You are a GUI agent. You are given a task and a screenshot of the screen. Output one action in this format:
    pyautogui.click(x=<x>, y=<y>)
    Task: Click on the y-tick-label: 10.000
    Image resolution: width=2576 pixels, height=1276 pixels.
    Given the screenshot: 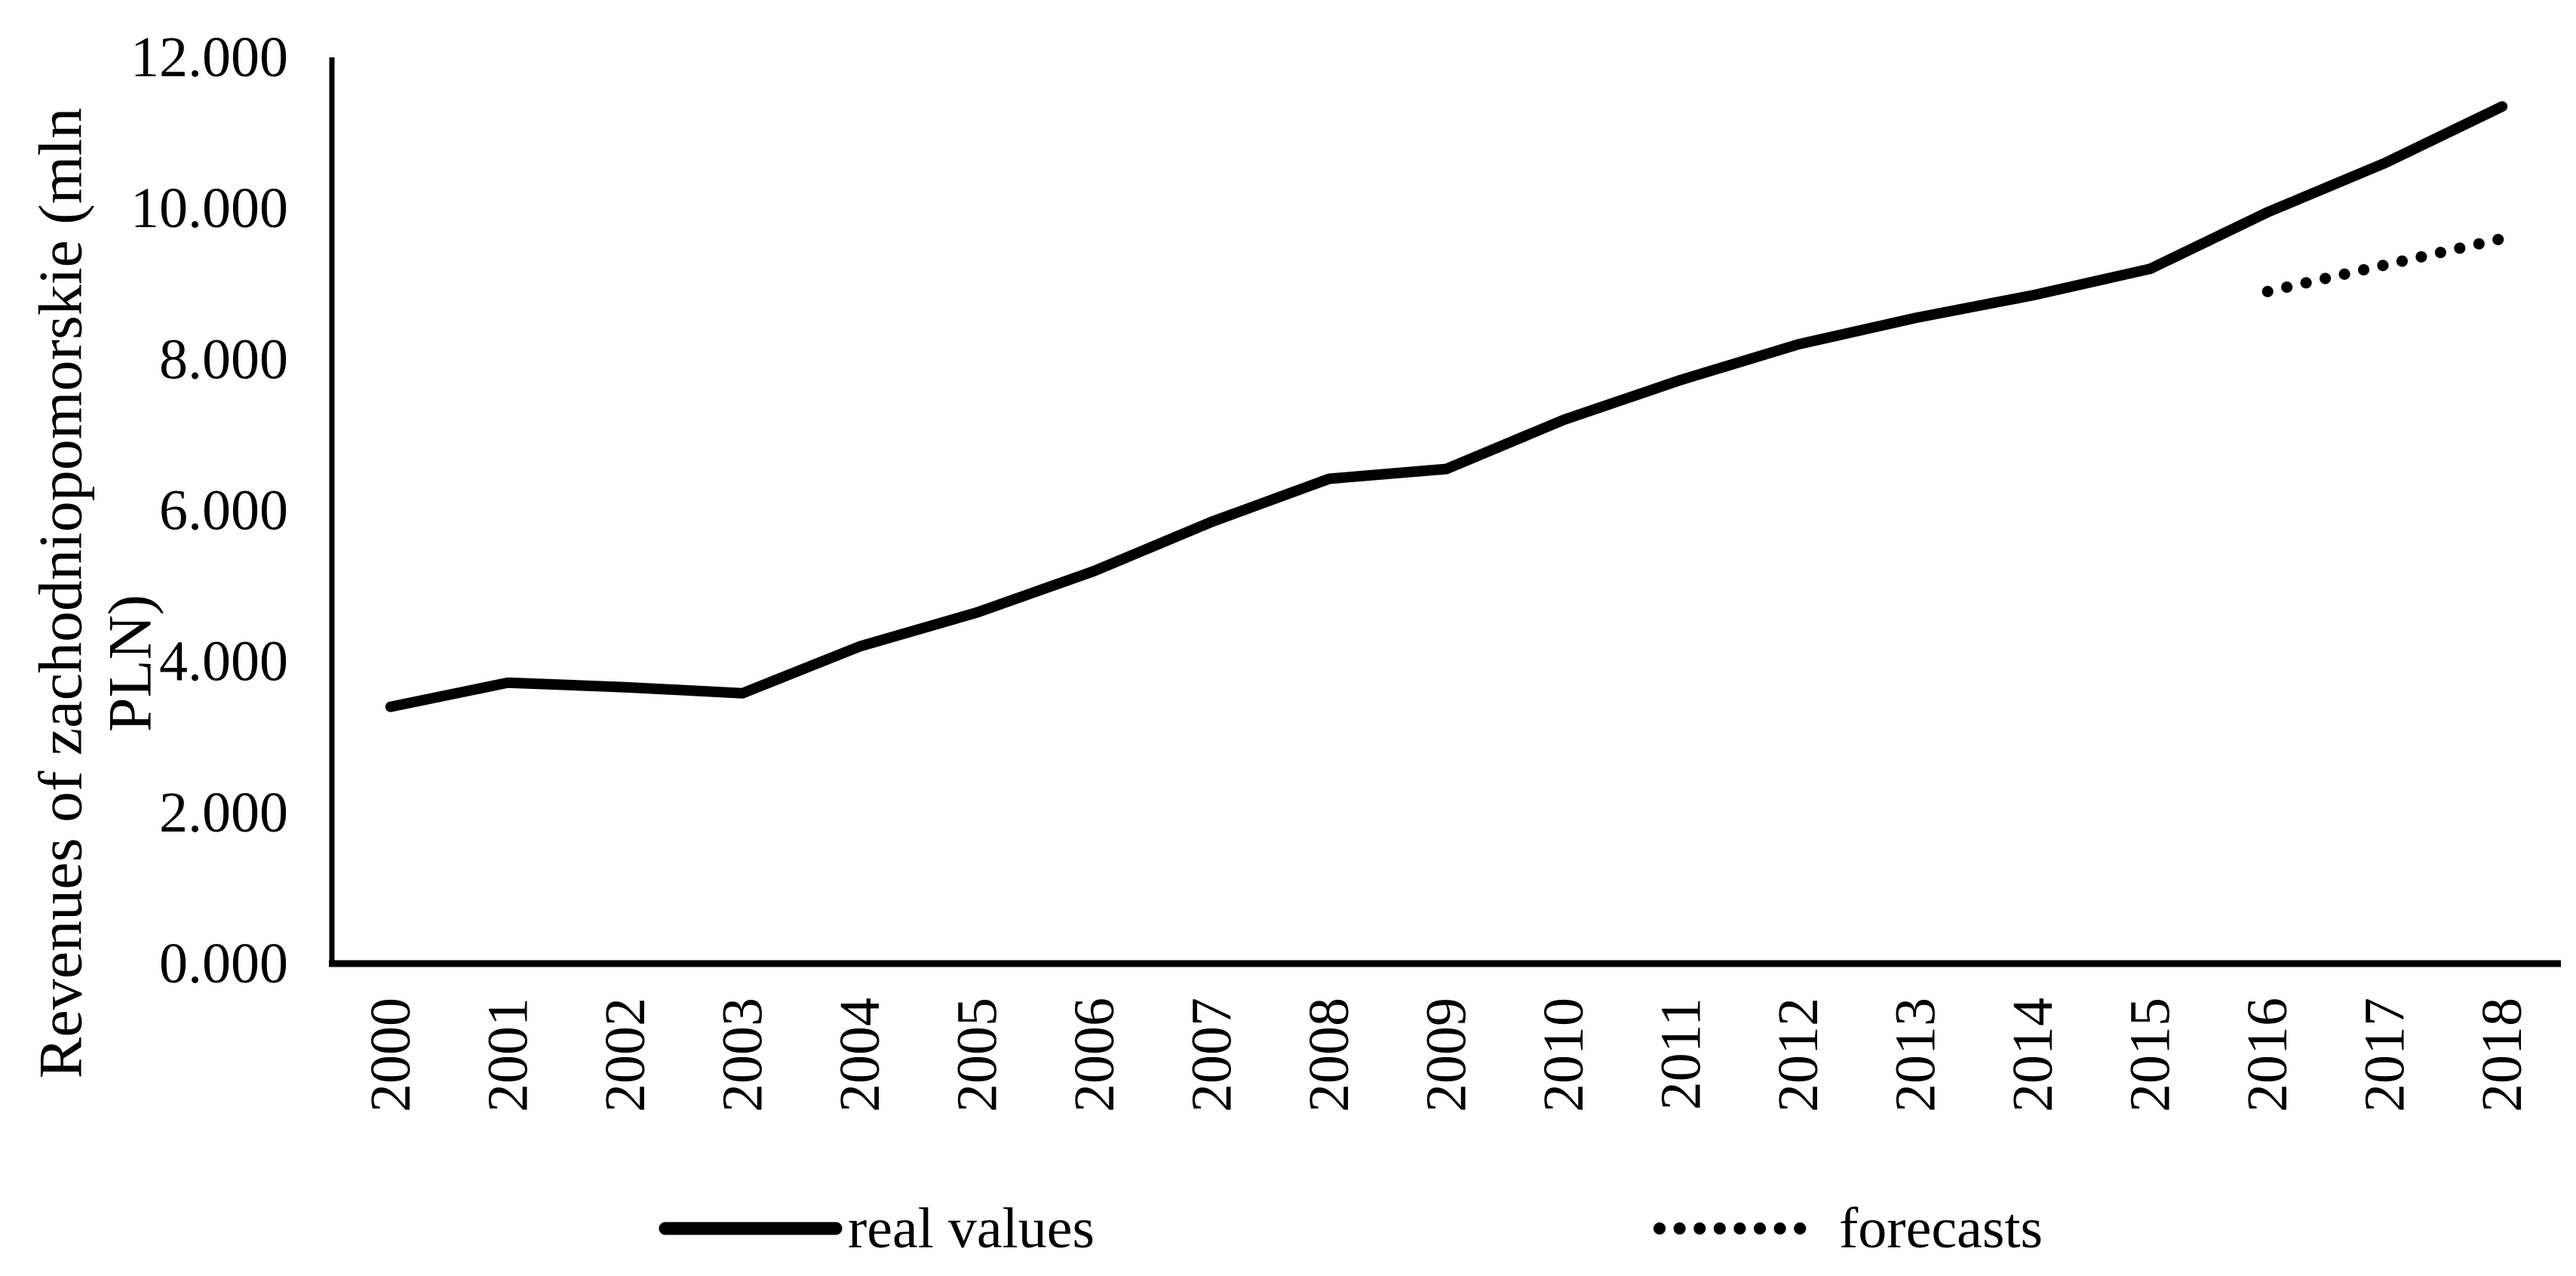 What is the action you would take?
    pyautogui.click(x=209, y=209)
    